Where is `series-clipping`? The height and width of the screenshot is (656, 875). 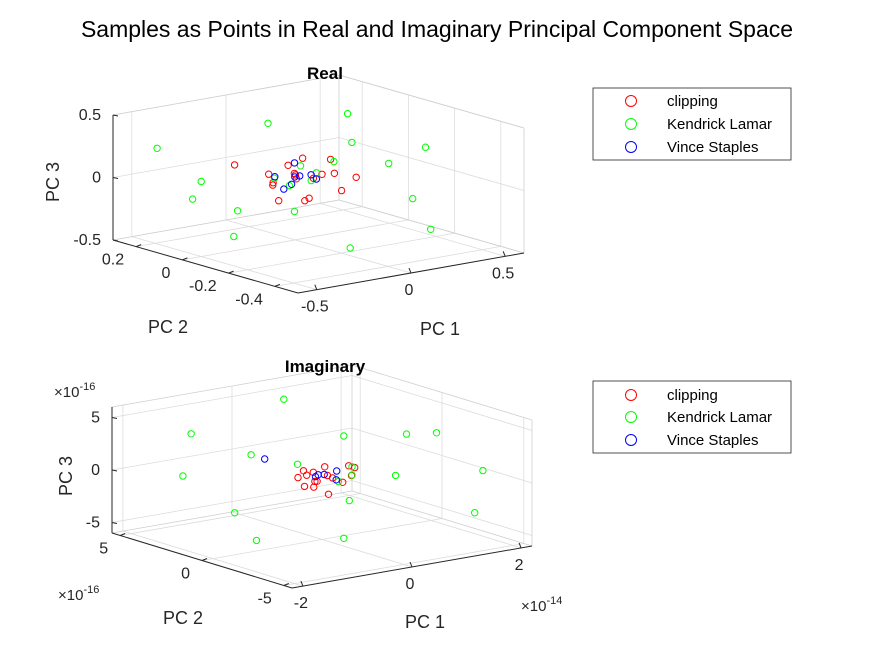 series-clipping is located at coordinates (295, 179).